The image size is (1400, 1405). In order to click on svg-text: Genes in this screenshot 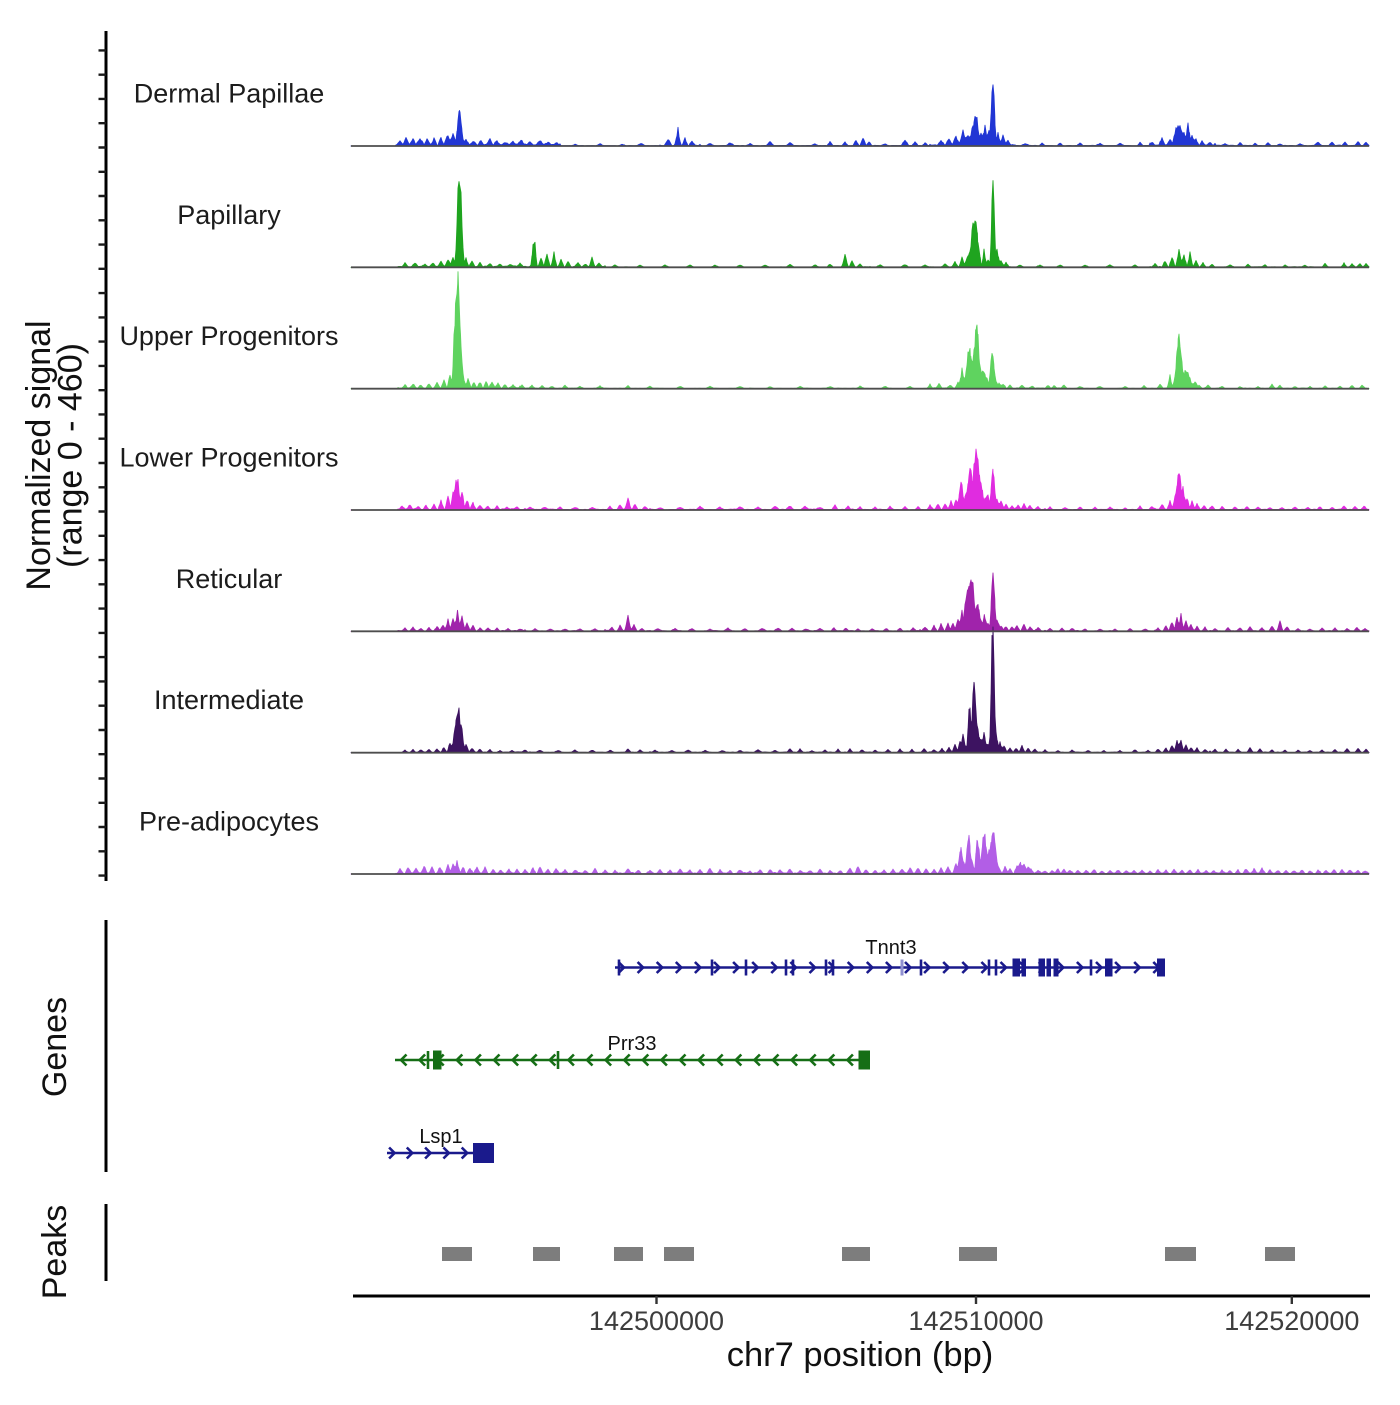, I will do `click(55, 1047)`.